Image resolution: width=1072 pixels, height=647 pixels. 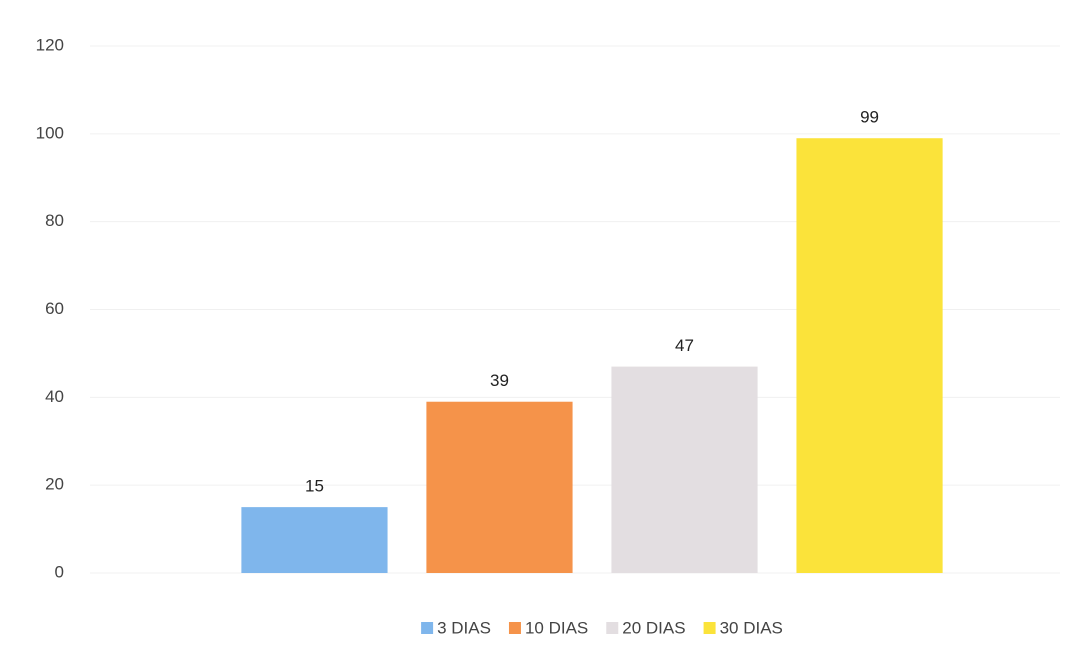 I want to click on y-tick-label: 40, so click(x=54, y=396).